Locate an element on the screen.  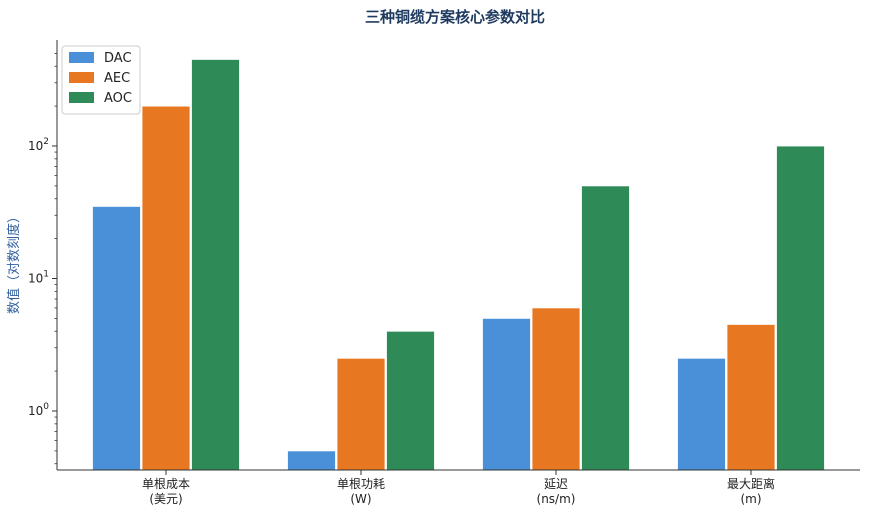
legend: DAC AEC AOC is located at coordinates (101, 80).